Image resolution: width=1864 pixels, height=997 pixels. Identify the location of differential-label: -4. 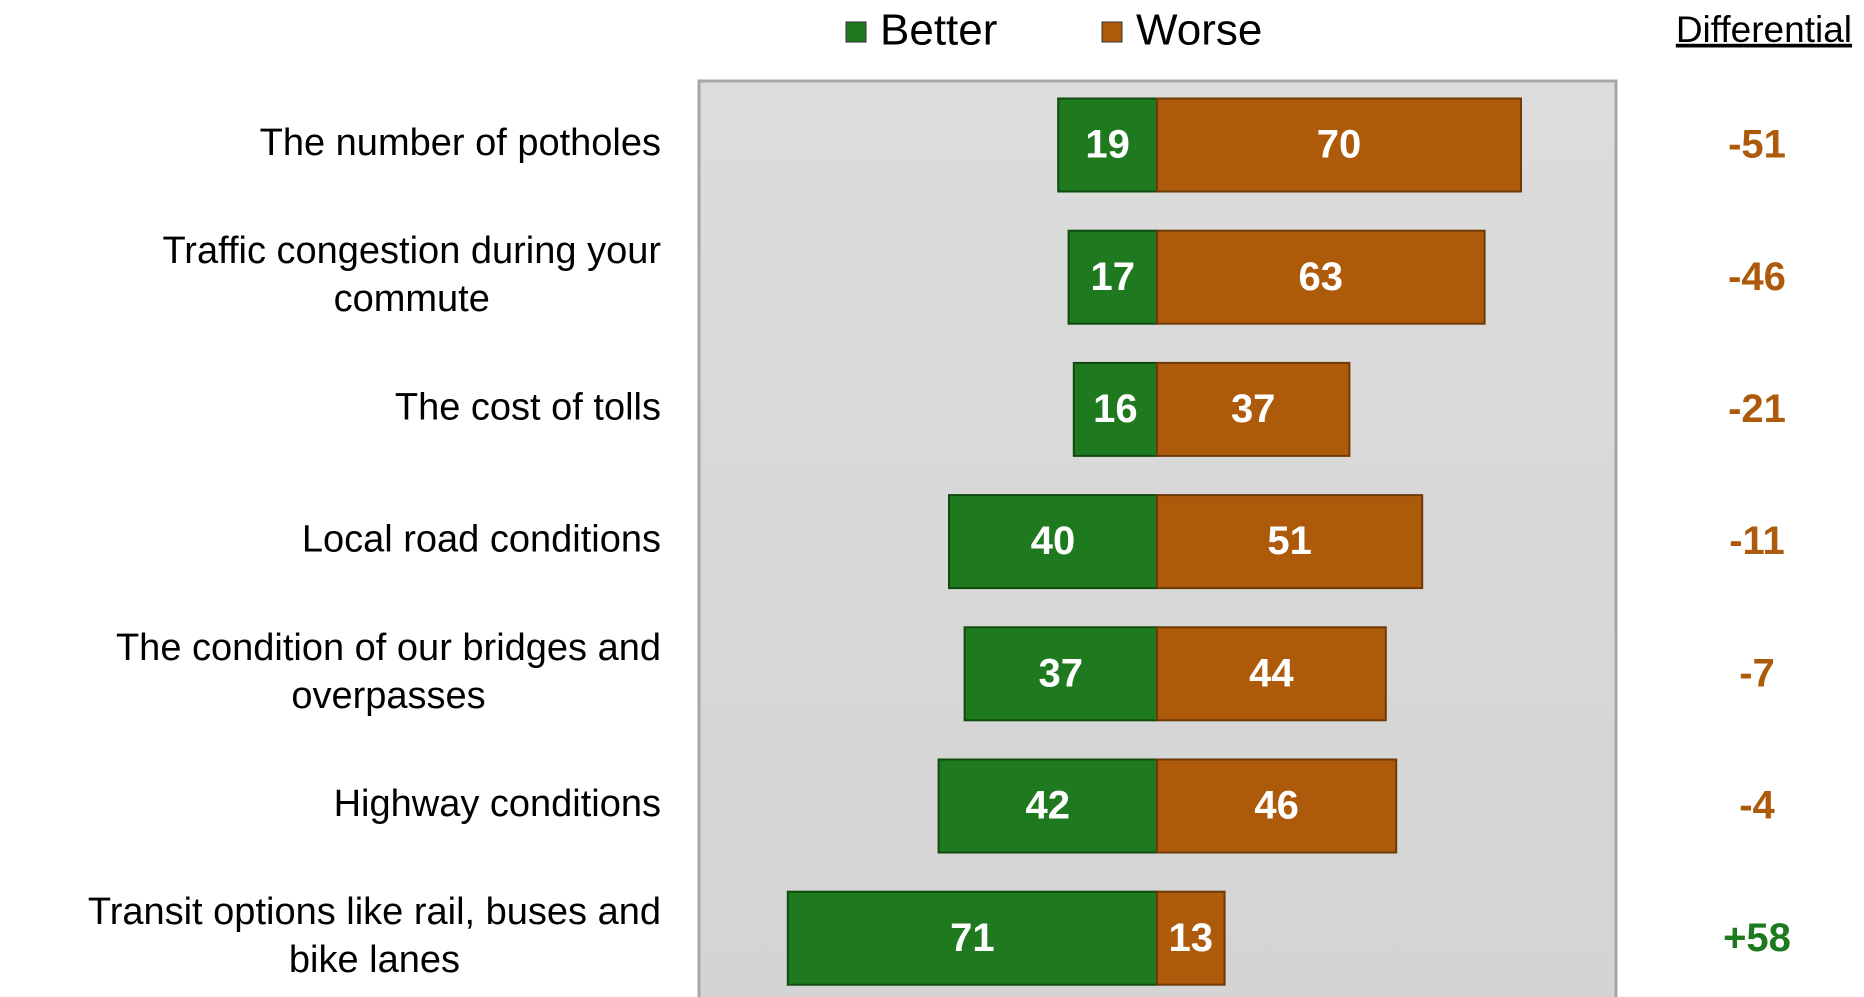
(1757, 806).